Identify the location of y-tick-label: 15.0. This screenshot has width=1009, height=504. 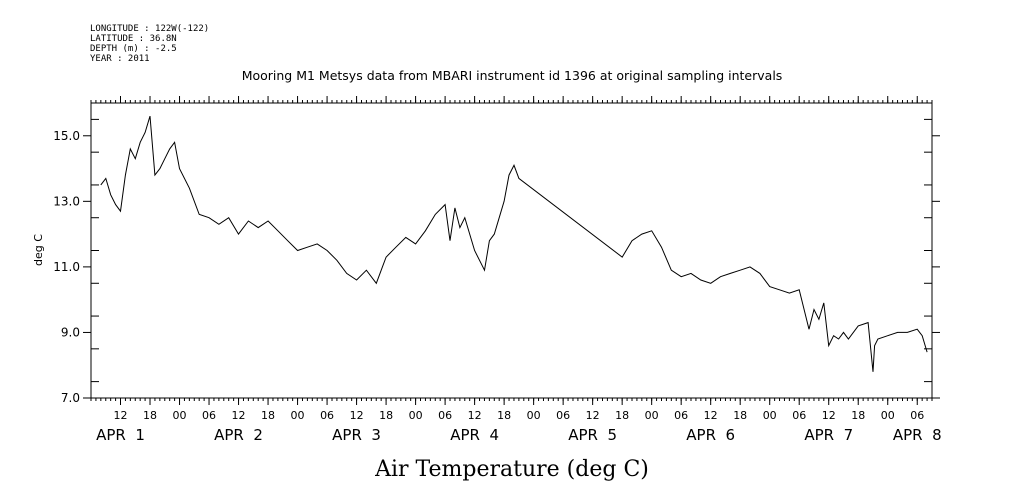
(66, 136).